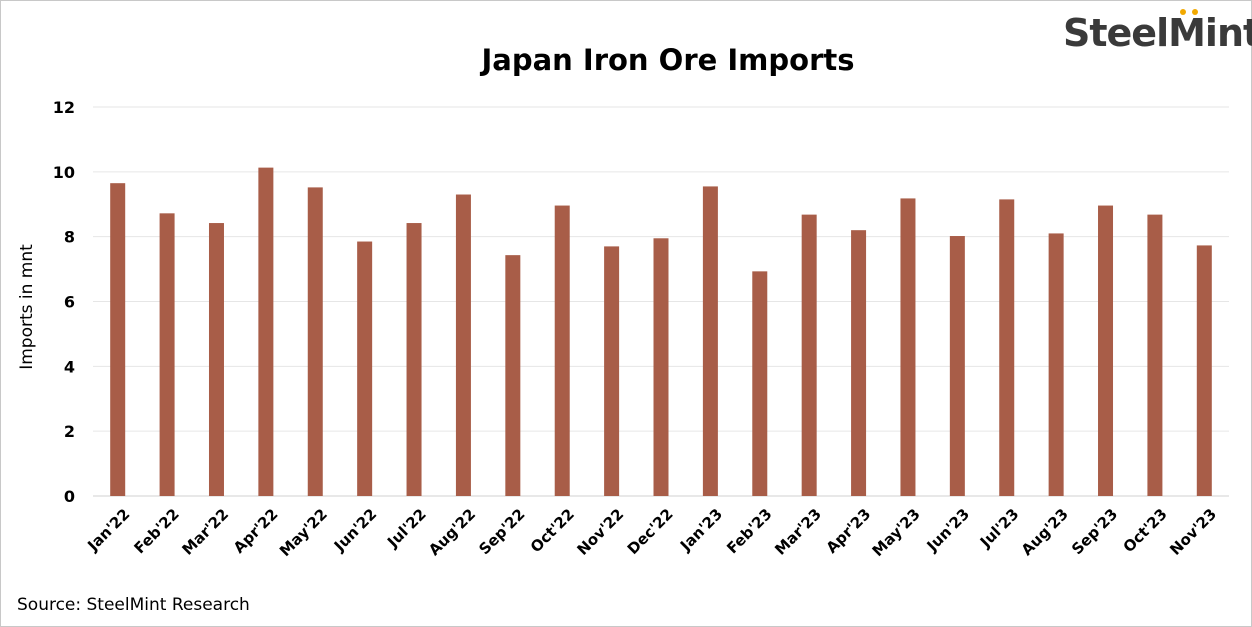  Describe the element at coordinates (601, 532) in the screenshot. I see `x-tick-label: Nov'22` at that location.